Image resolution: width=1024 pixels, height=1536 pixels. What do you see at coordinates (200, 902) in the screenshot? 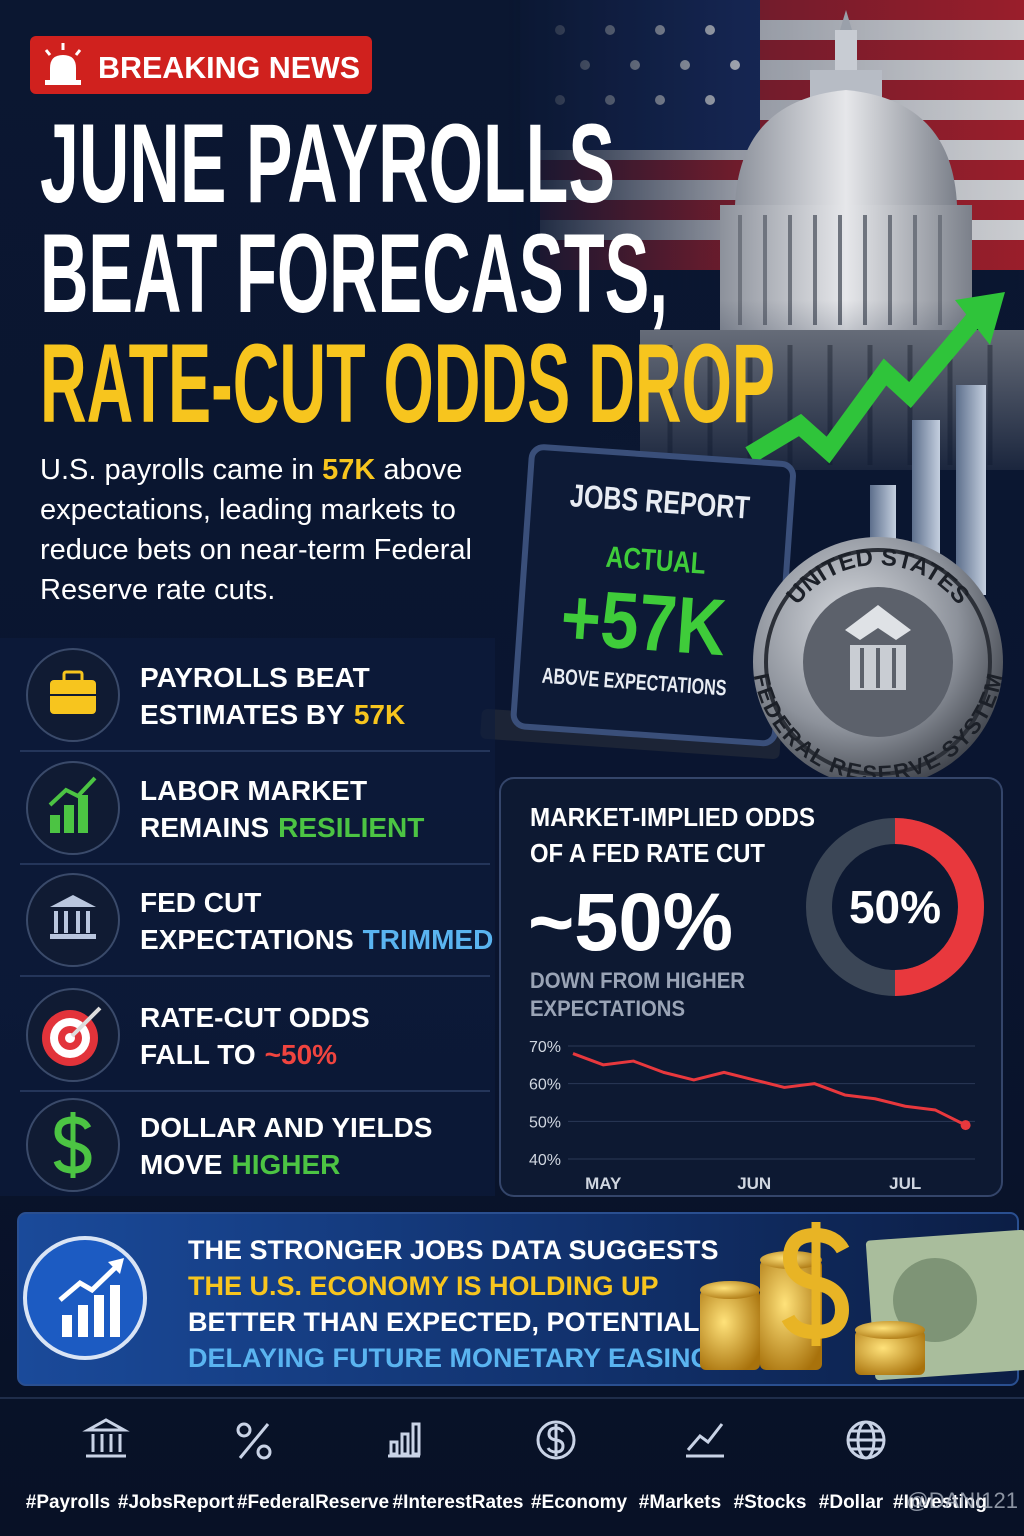
I see `item-line: FED CUT` at bounding box center [200, 902].